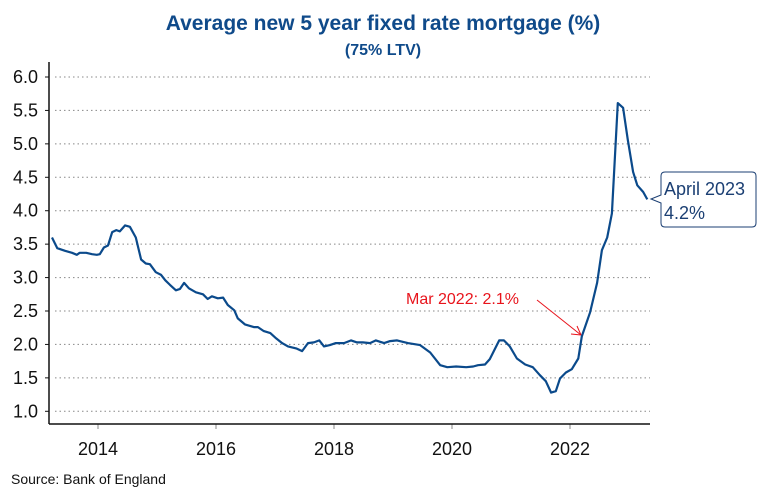 The width and height of the screenshot is (765, 500). What do you see at coordinates (559, 317) in the screenshot?
I see `annotation-arrow` at bounding box center [559, 317].